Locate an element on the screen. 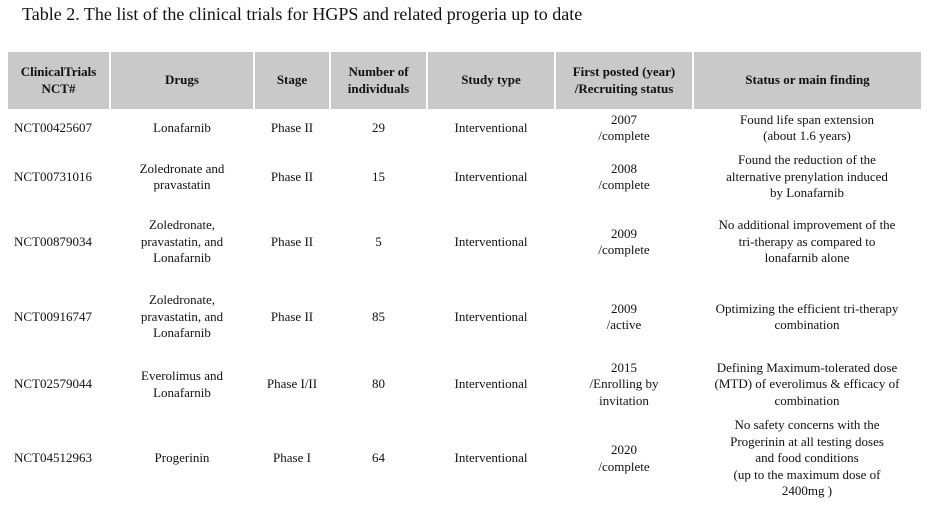 The width and height of the screenshot is (928, 508). table-cell: 64 is located at coordinates (378, 458).